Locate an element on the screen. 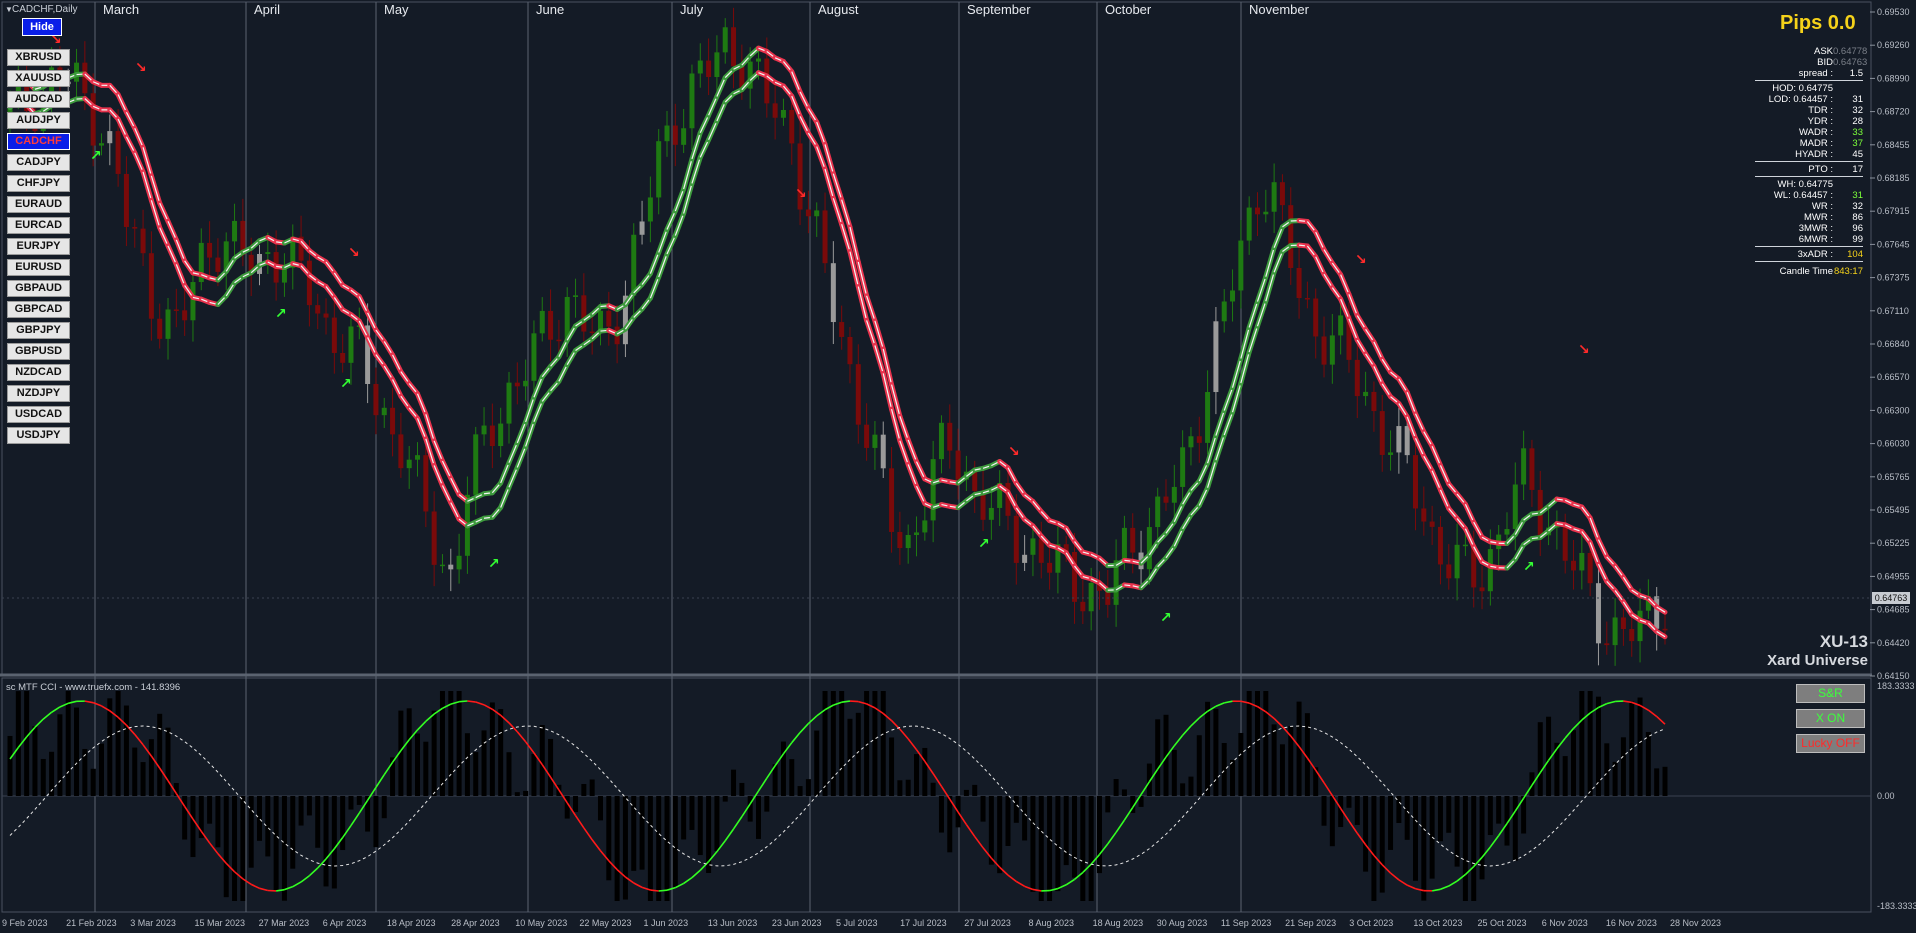  cci-tick-label: -183.3333 is located at coordinates (1896, 906).